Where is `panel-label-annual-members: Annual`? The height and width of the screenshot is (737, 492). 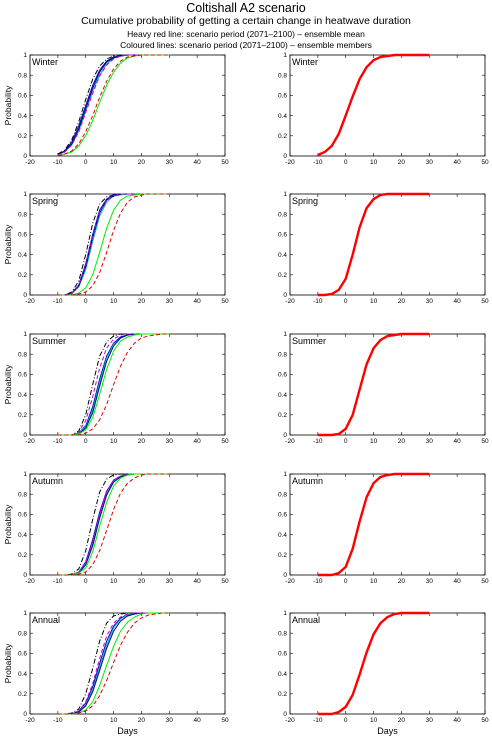
panel-label-annual-members: Annual is located at coordinates (46, 620).